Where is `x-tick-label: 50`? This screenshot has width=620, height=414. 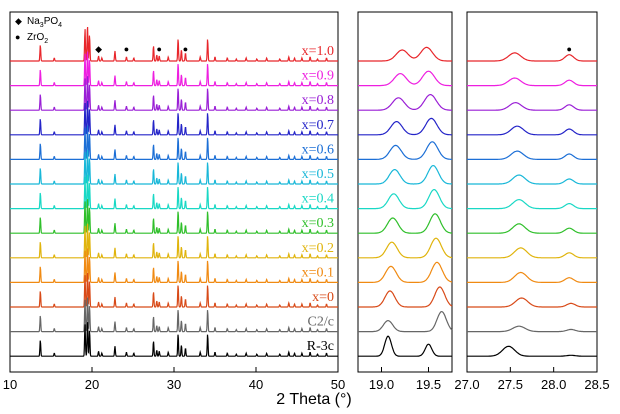 x-tick-label: 50 is located at coordinates (338, 384).